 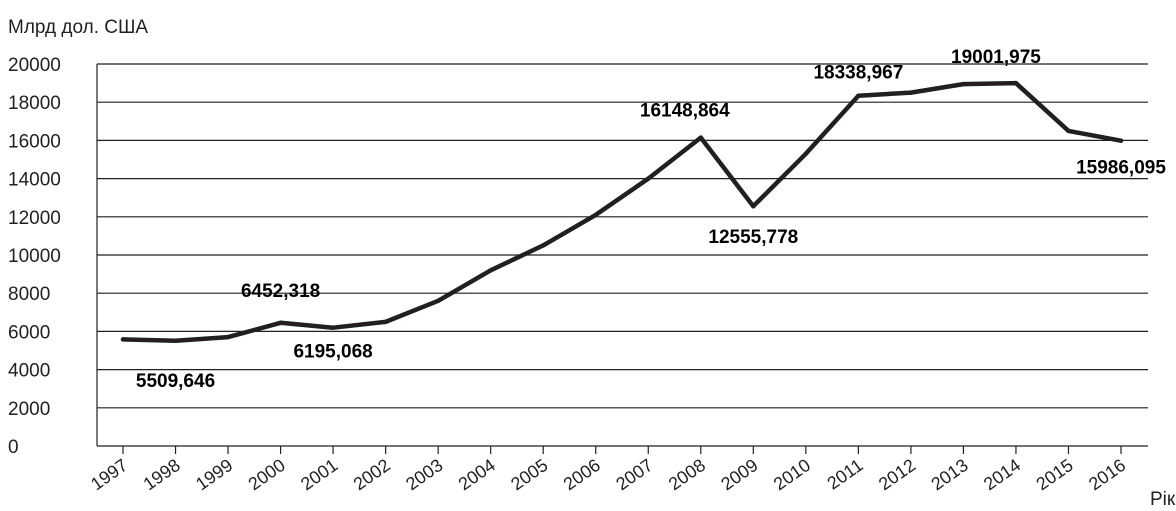 What do you see at coordinates (162, 474) in the screenshot?
I see `x-tick-label: 1998` at bounding box center [162, 474].